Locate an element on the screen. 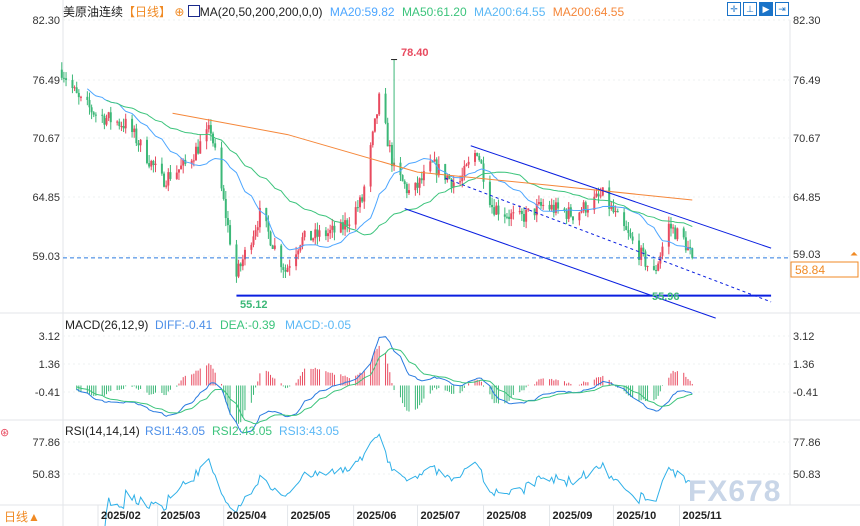  high-label: 78.40 is located at coordinates (415, 53).